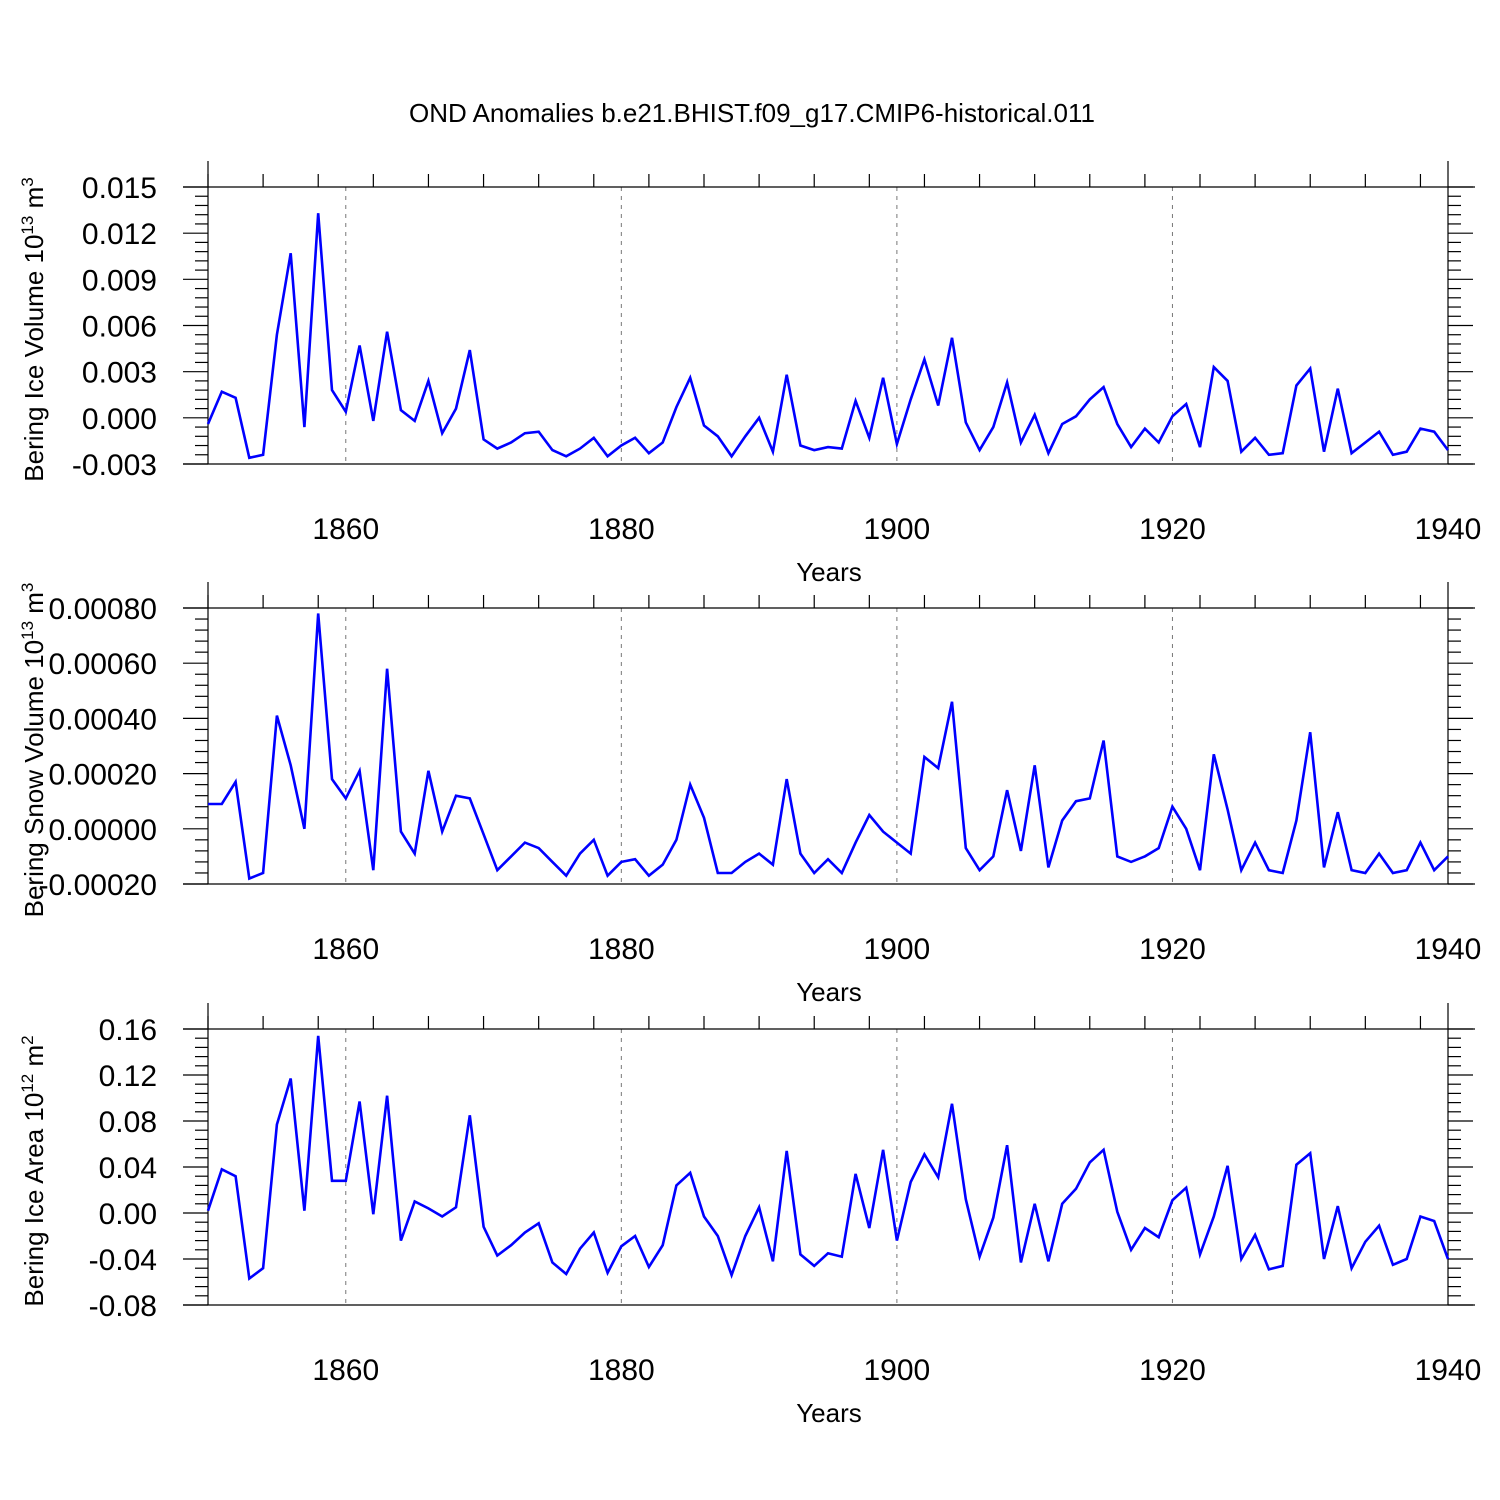 This screenshot has width=1500, height=1500. I want to click on y-tick-label: 0.00040, so click(103, 719).